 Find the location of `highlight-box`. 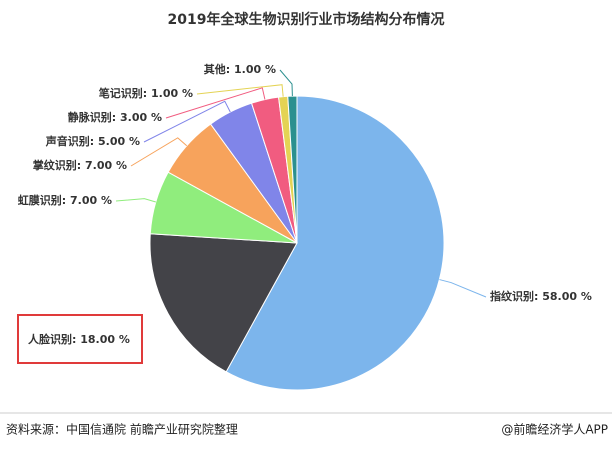

highlight-box is located at coordinates (80, 339).